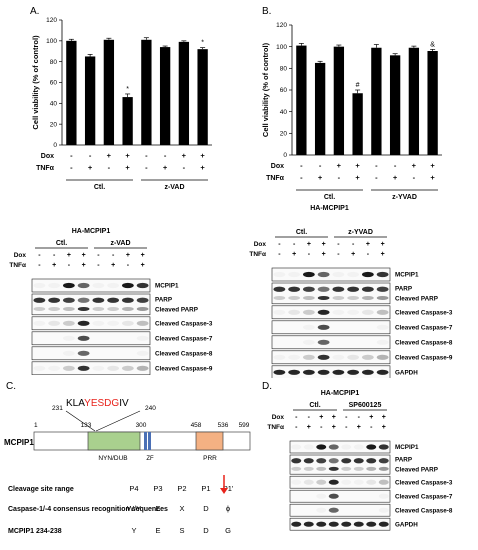  I want to click on panel-a-label: A., so click(34, 11).